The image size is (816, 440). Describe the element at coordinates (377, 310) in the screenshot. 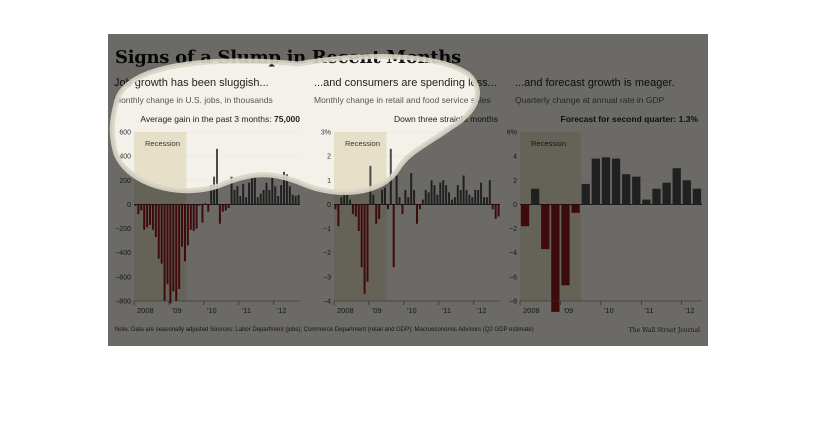

I see `panel-2-x-tick-label: '09` at that location.